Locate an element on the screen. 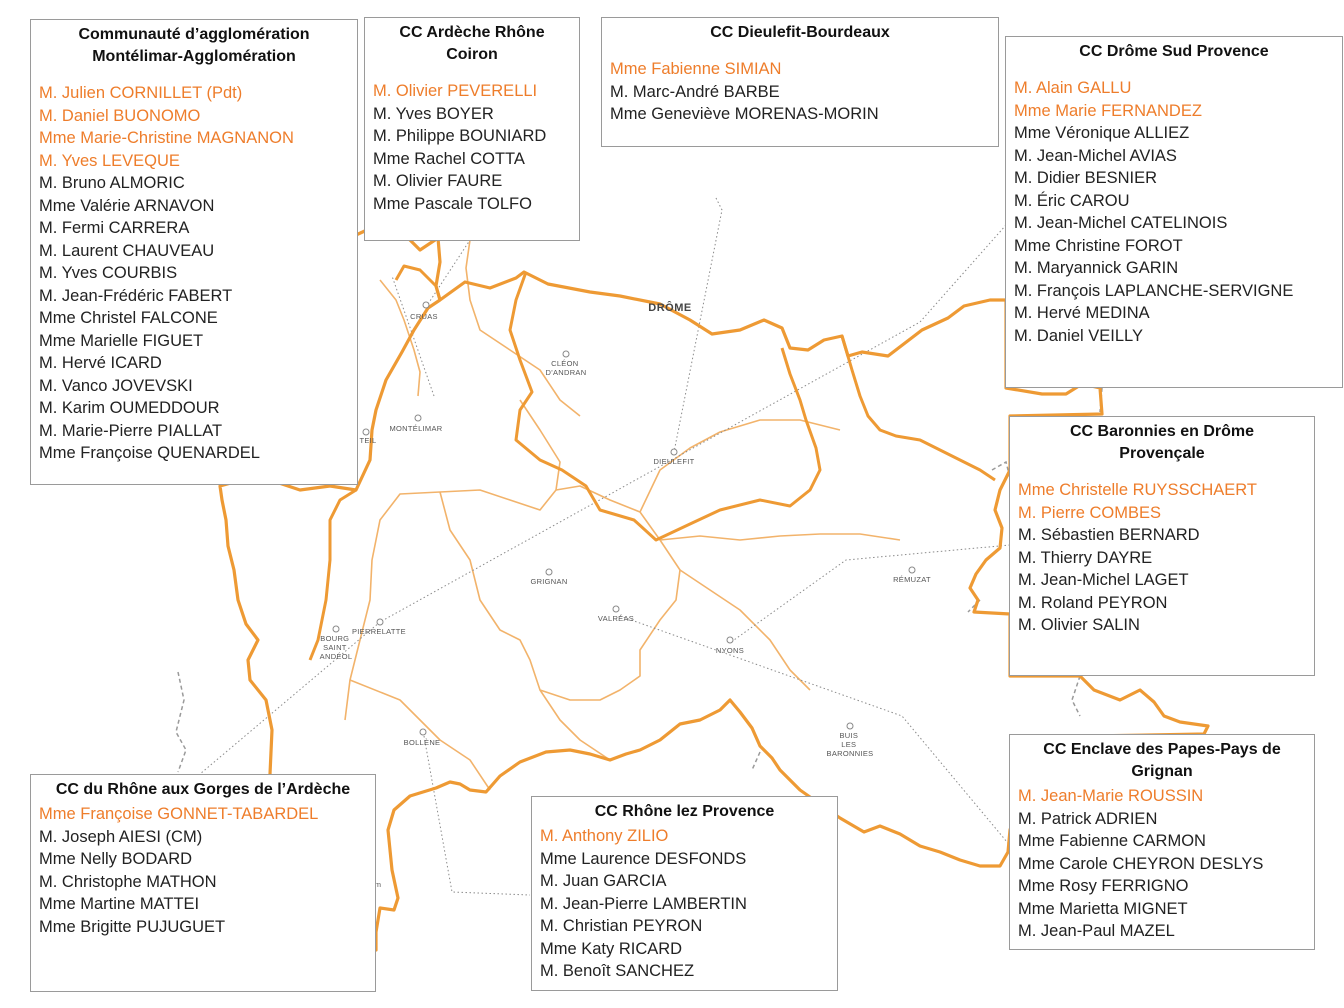  member: M. Philippe BOUNIARD is located at coordinates (460, 136).